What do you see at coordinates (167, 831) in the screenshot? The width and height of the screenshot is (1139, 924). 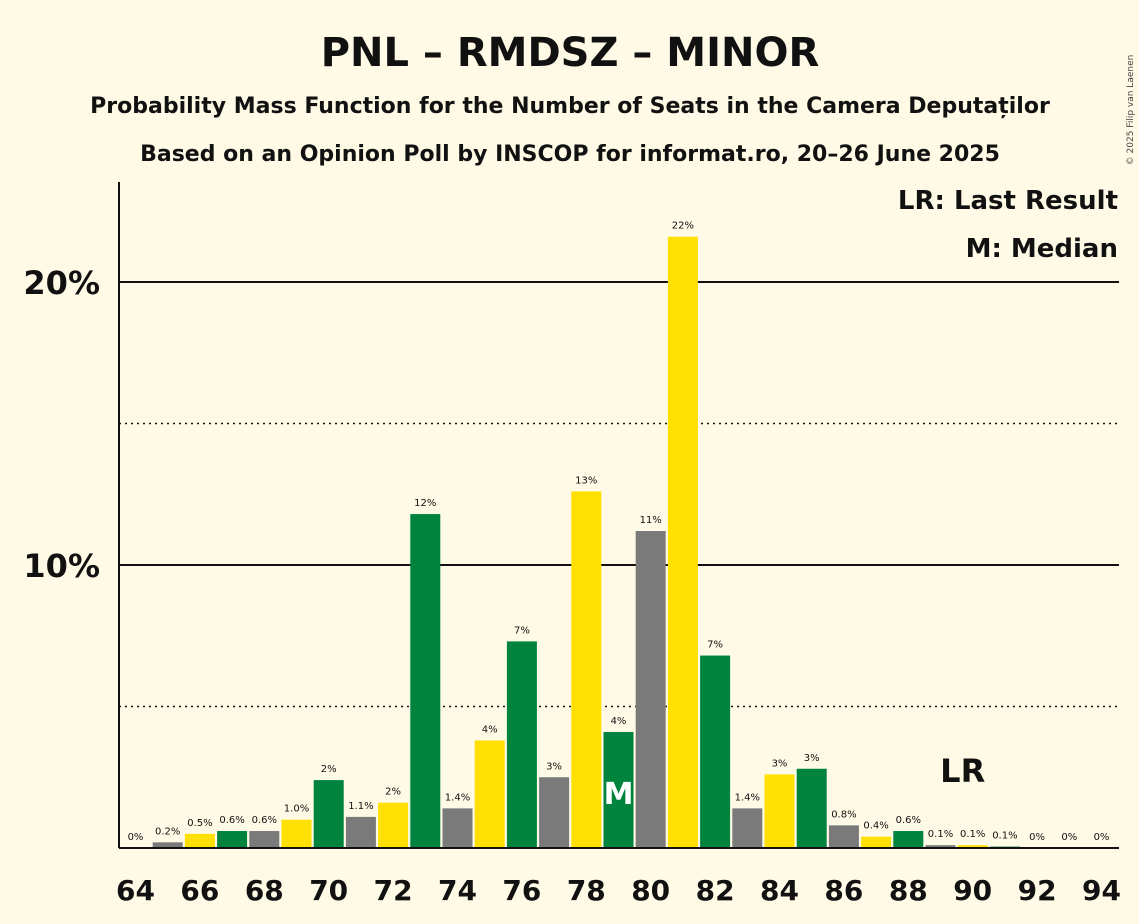 I see `data-label: 0.2%` at bounding box center [167, 831].